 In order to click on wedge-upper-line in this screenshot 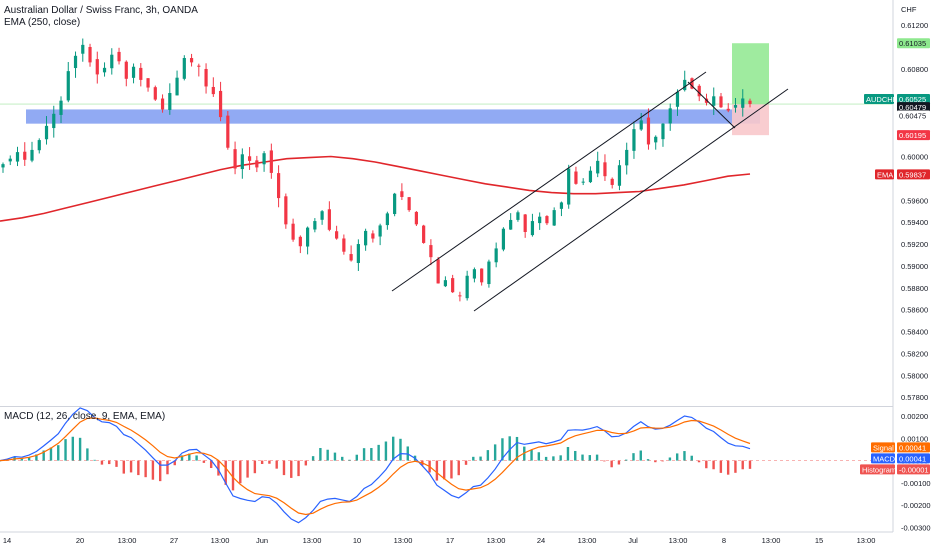, I will do `click(711, 105)`.